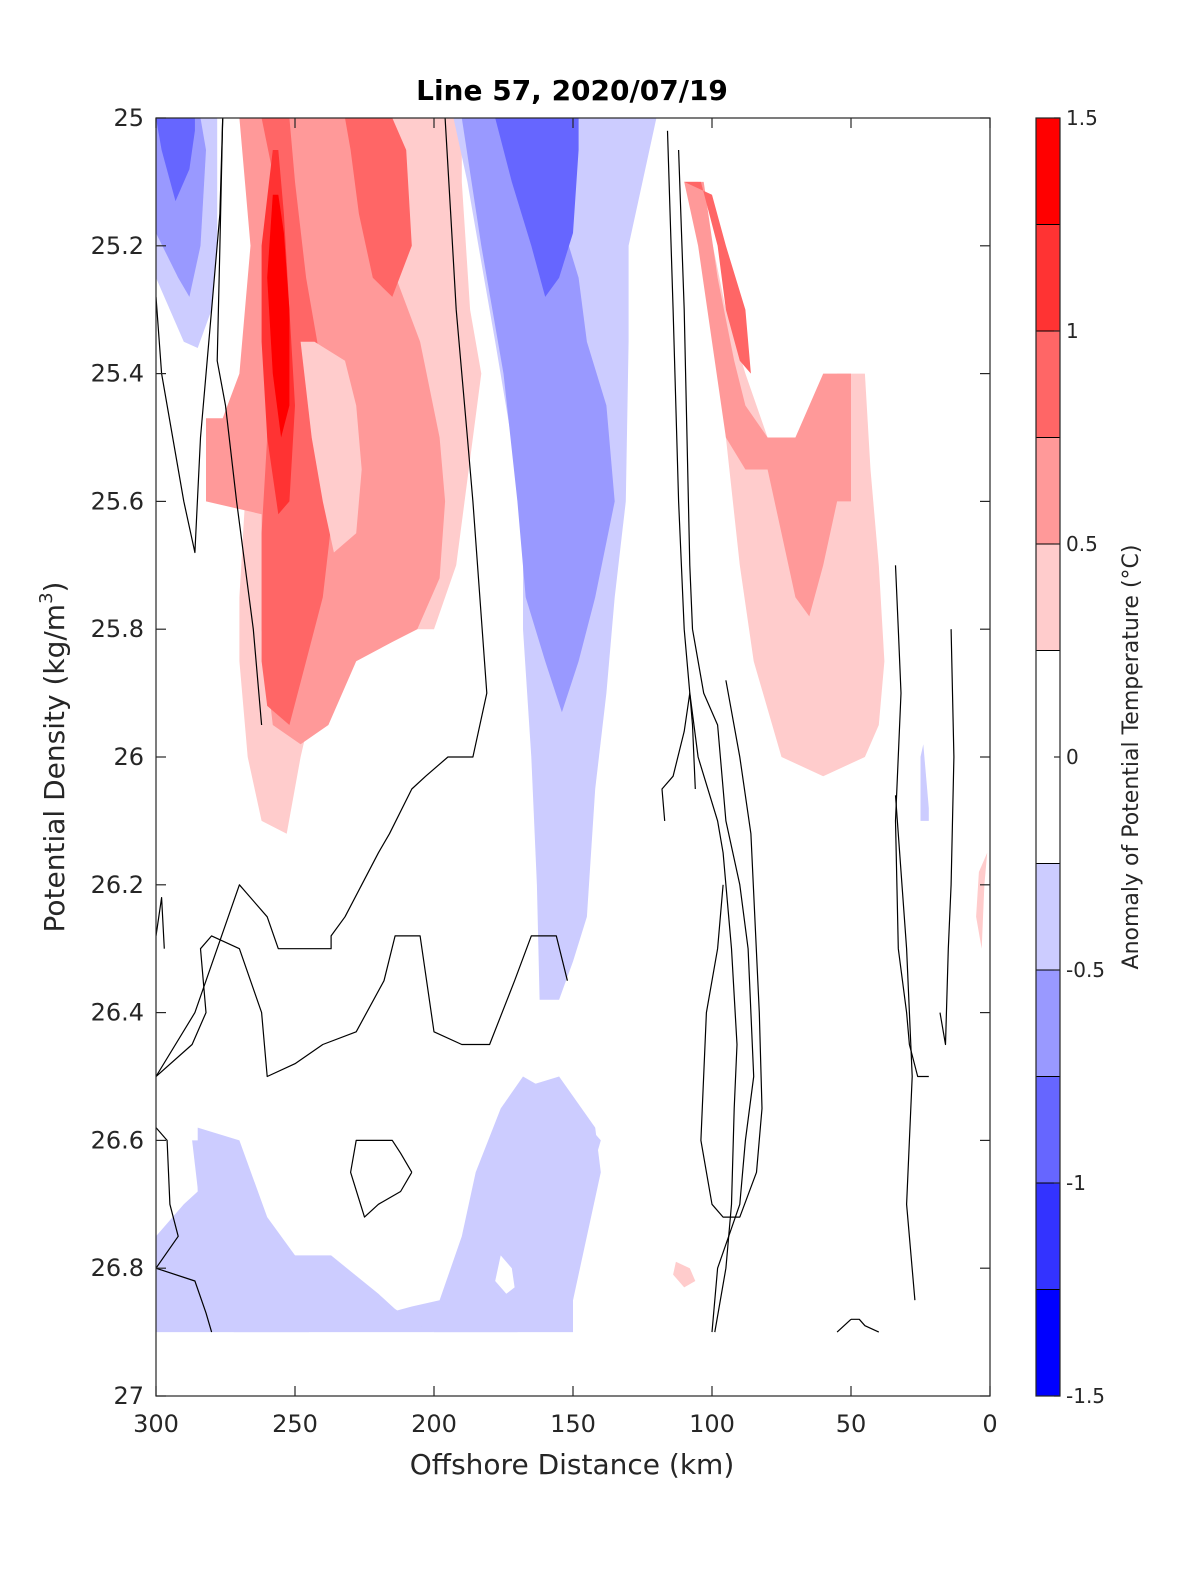 Image resolution: width=1200 pixels, height=1575 pixels. What do you see at coordinates (295, 1424) in the screenshot?
I see `x-tick-label: 250` at bounding box center [295, 1424].